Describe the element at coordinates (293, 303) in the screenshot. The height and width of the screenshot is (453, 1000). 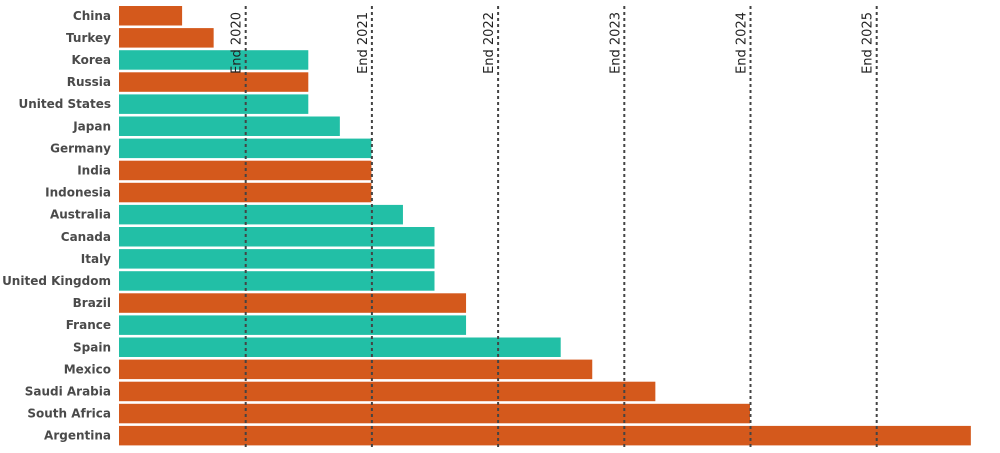
I see `bar-brazil` at that location.